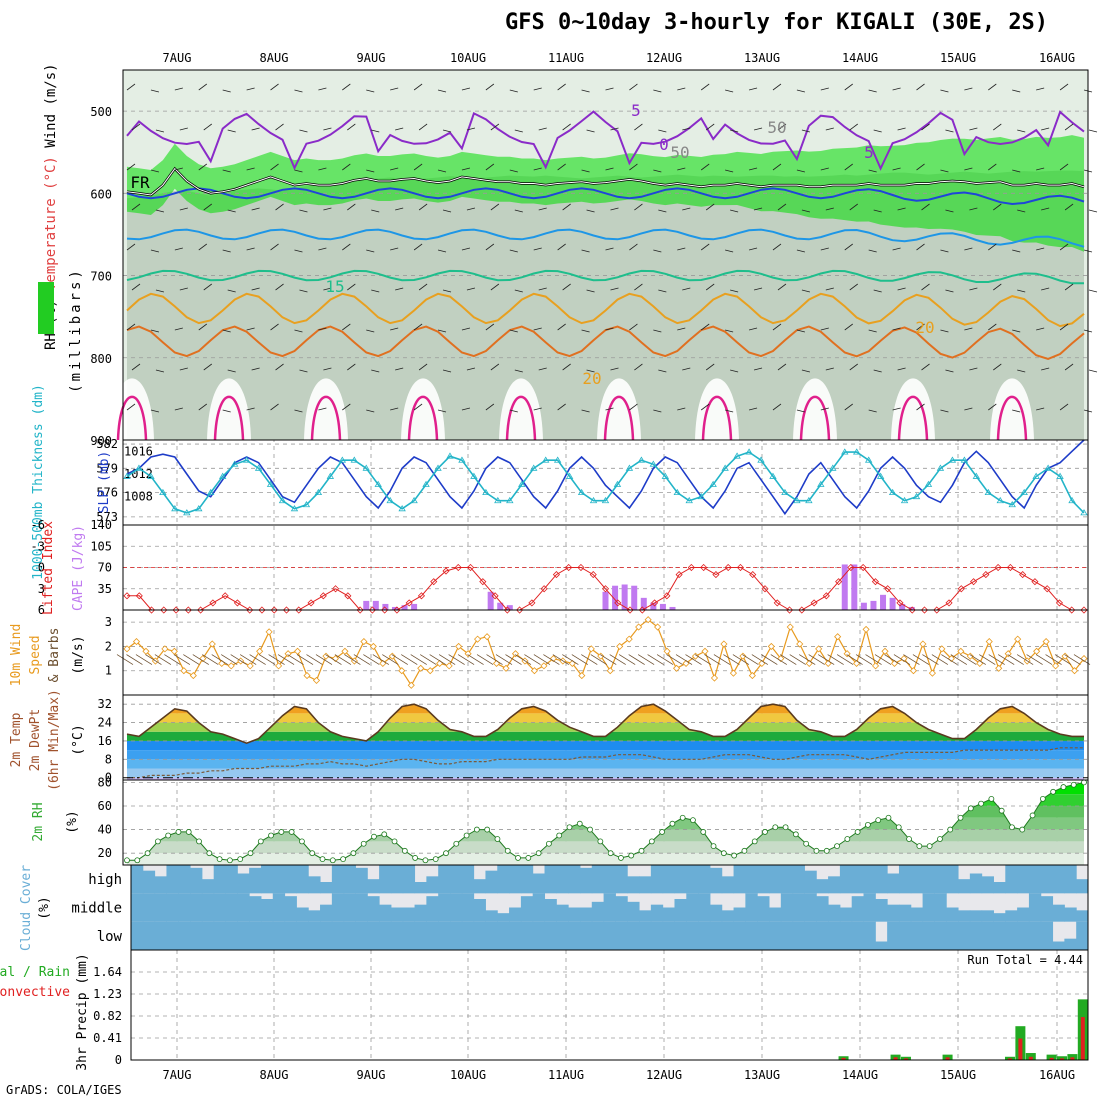 This screenshot has height=1100, width=1100. I want to click on rh-band, so click(605, 823).